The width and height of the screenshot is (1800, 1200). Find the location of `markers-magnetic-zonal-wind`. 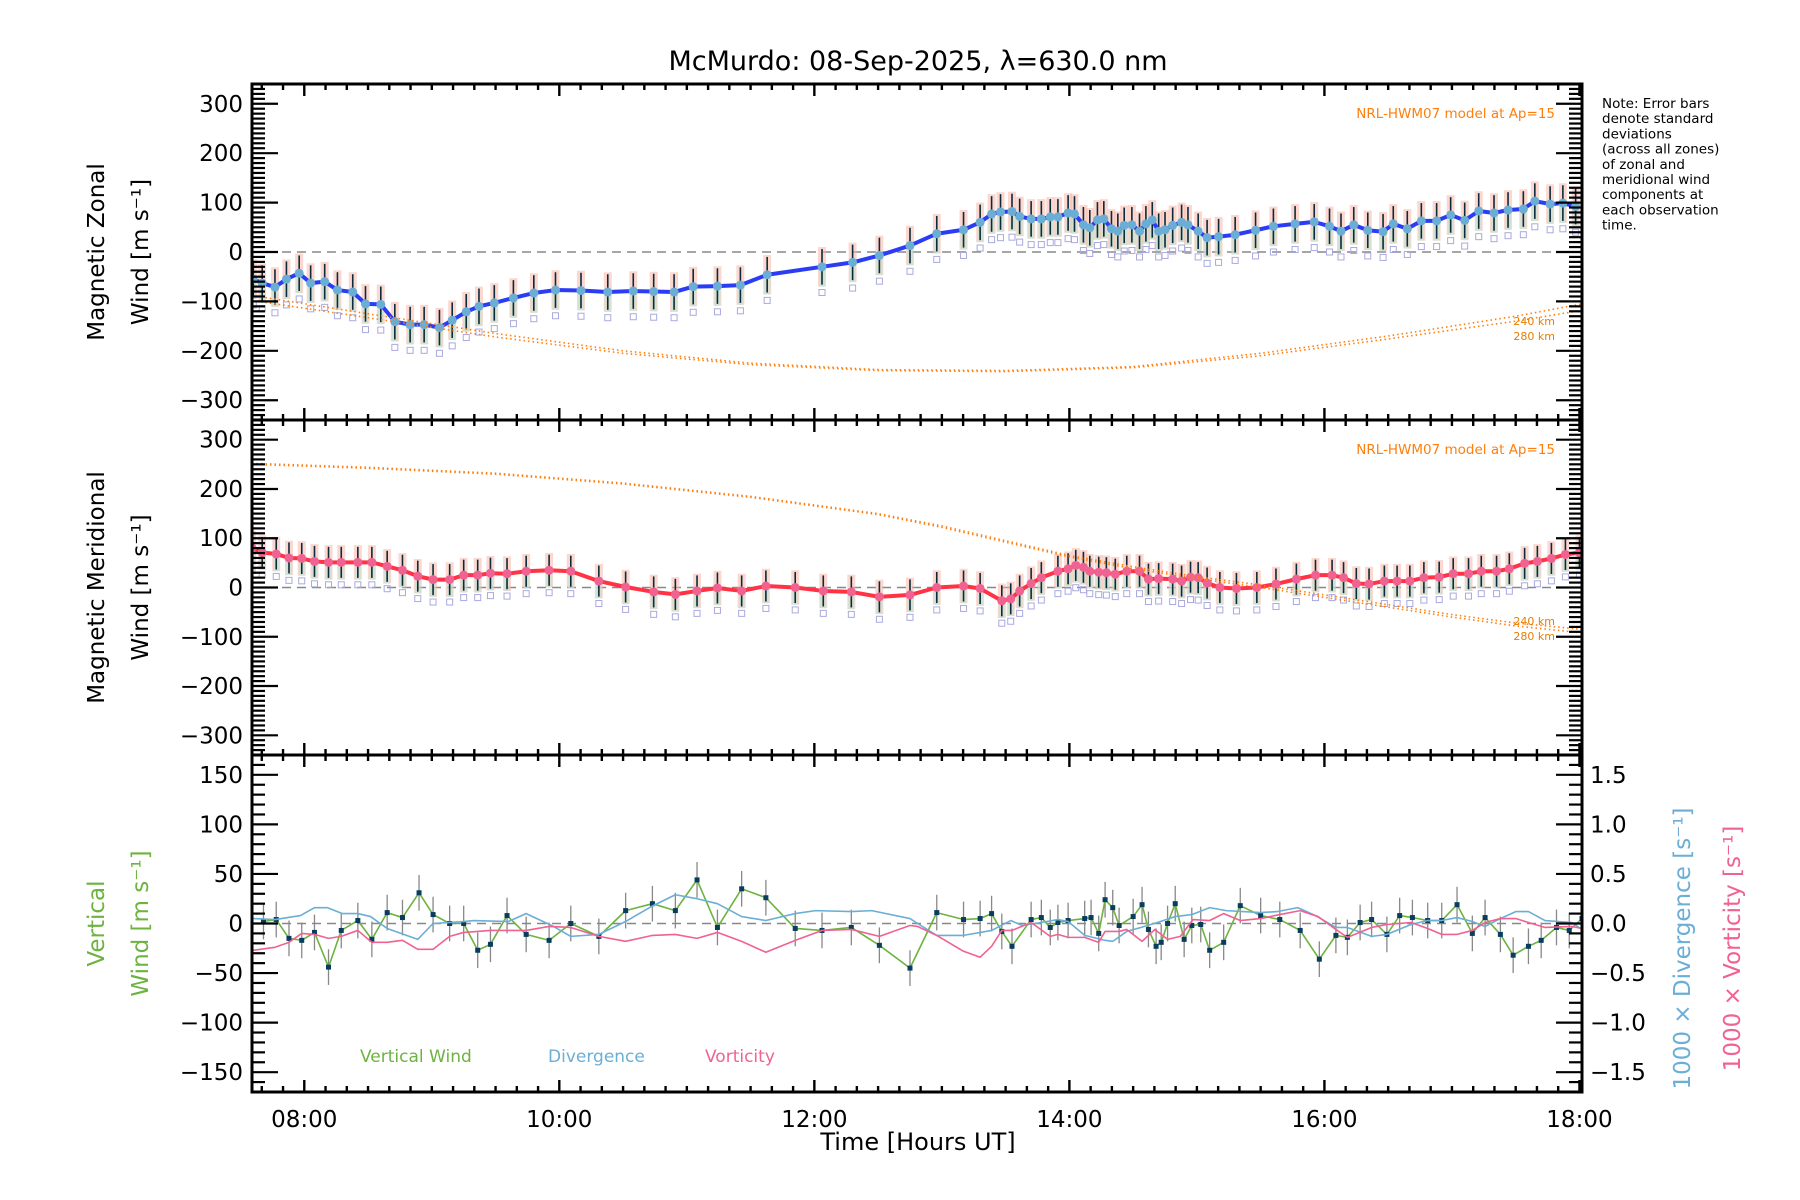

markers-magnetic-zonal-wind is located at coordinates (916, 264).